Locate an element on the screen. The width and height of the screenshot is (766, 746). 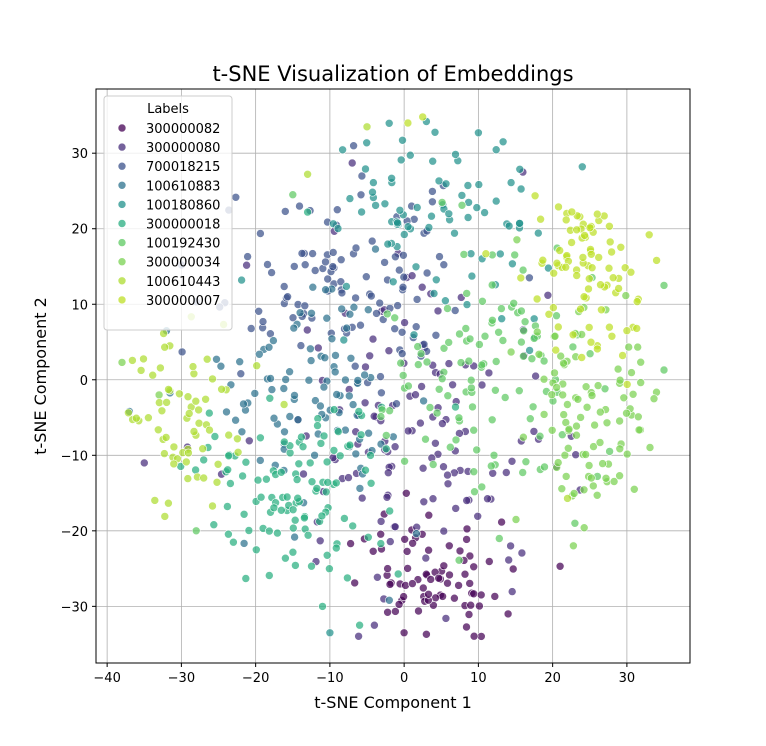
legend-item: 300000007 is located at coordinates (168, 301).